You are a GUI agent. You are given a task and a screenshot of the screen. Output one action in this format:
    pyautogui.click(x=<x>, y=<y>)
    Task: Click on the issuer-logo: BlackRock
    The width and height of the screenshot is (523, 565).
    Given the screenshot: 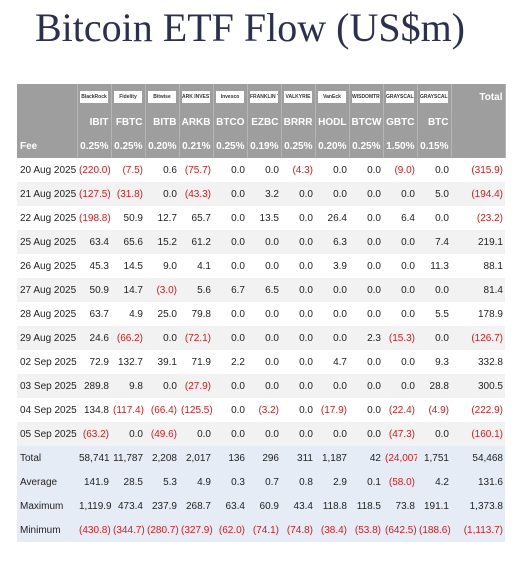 What is the action you would take?
    pyautogui.click(x=94, y=97)
    